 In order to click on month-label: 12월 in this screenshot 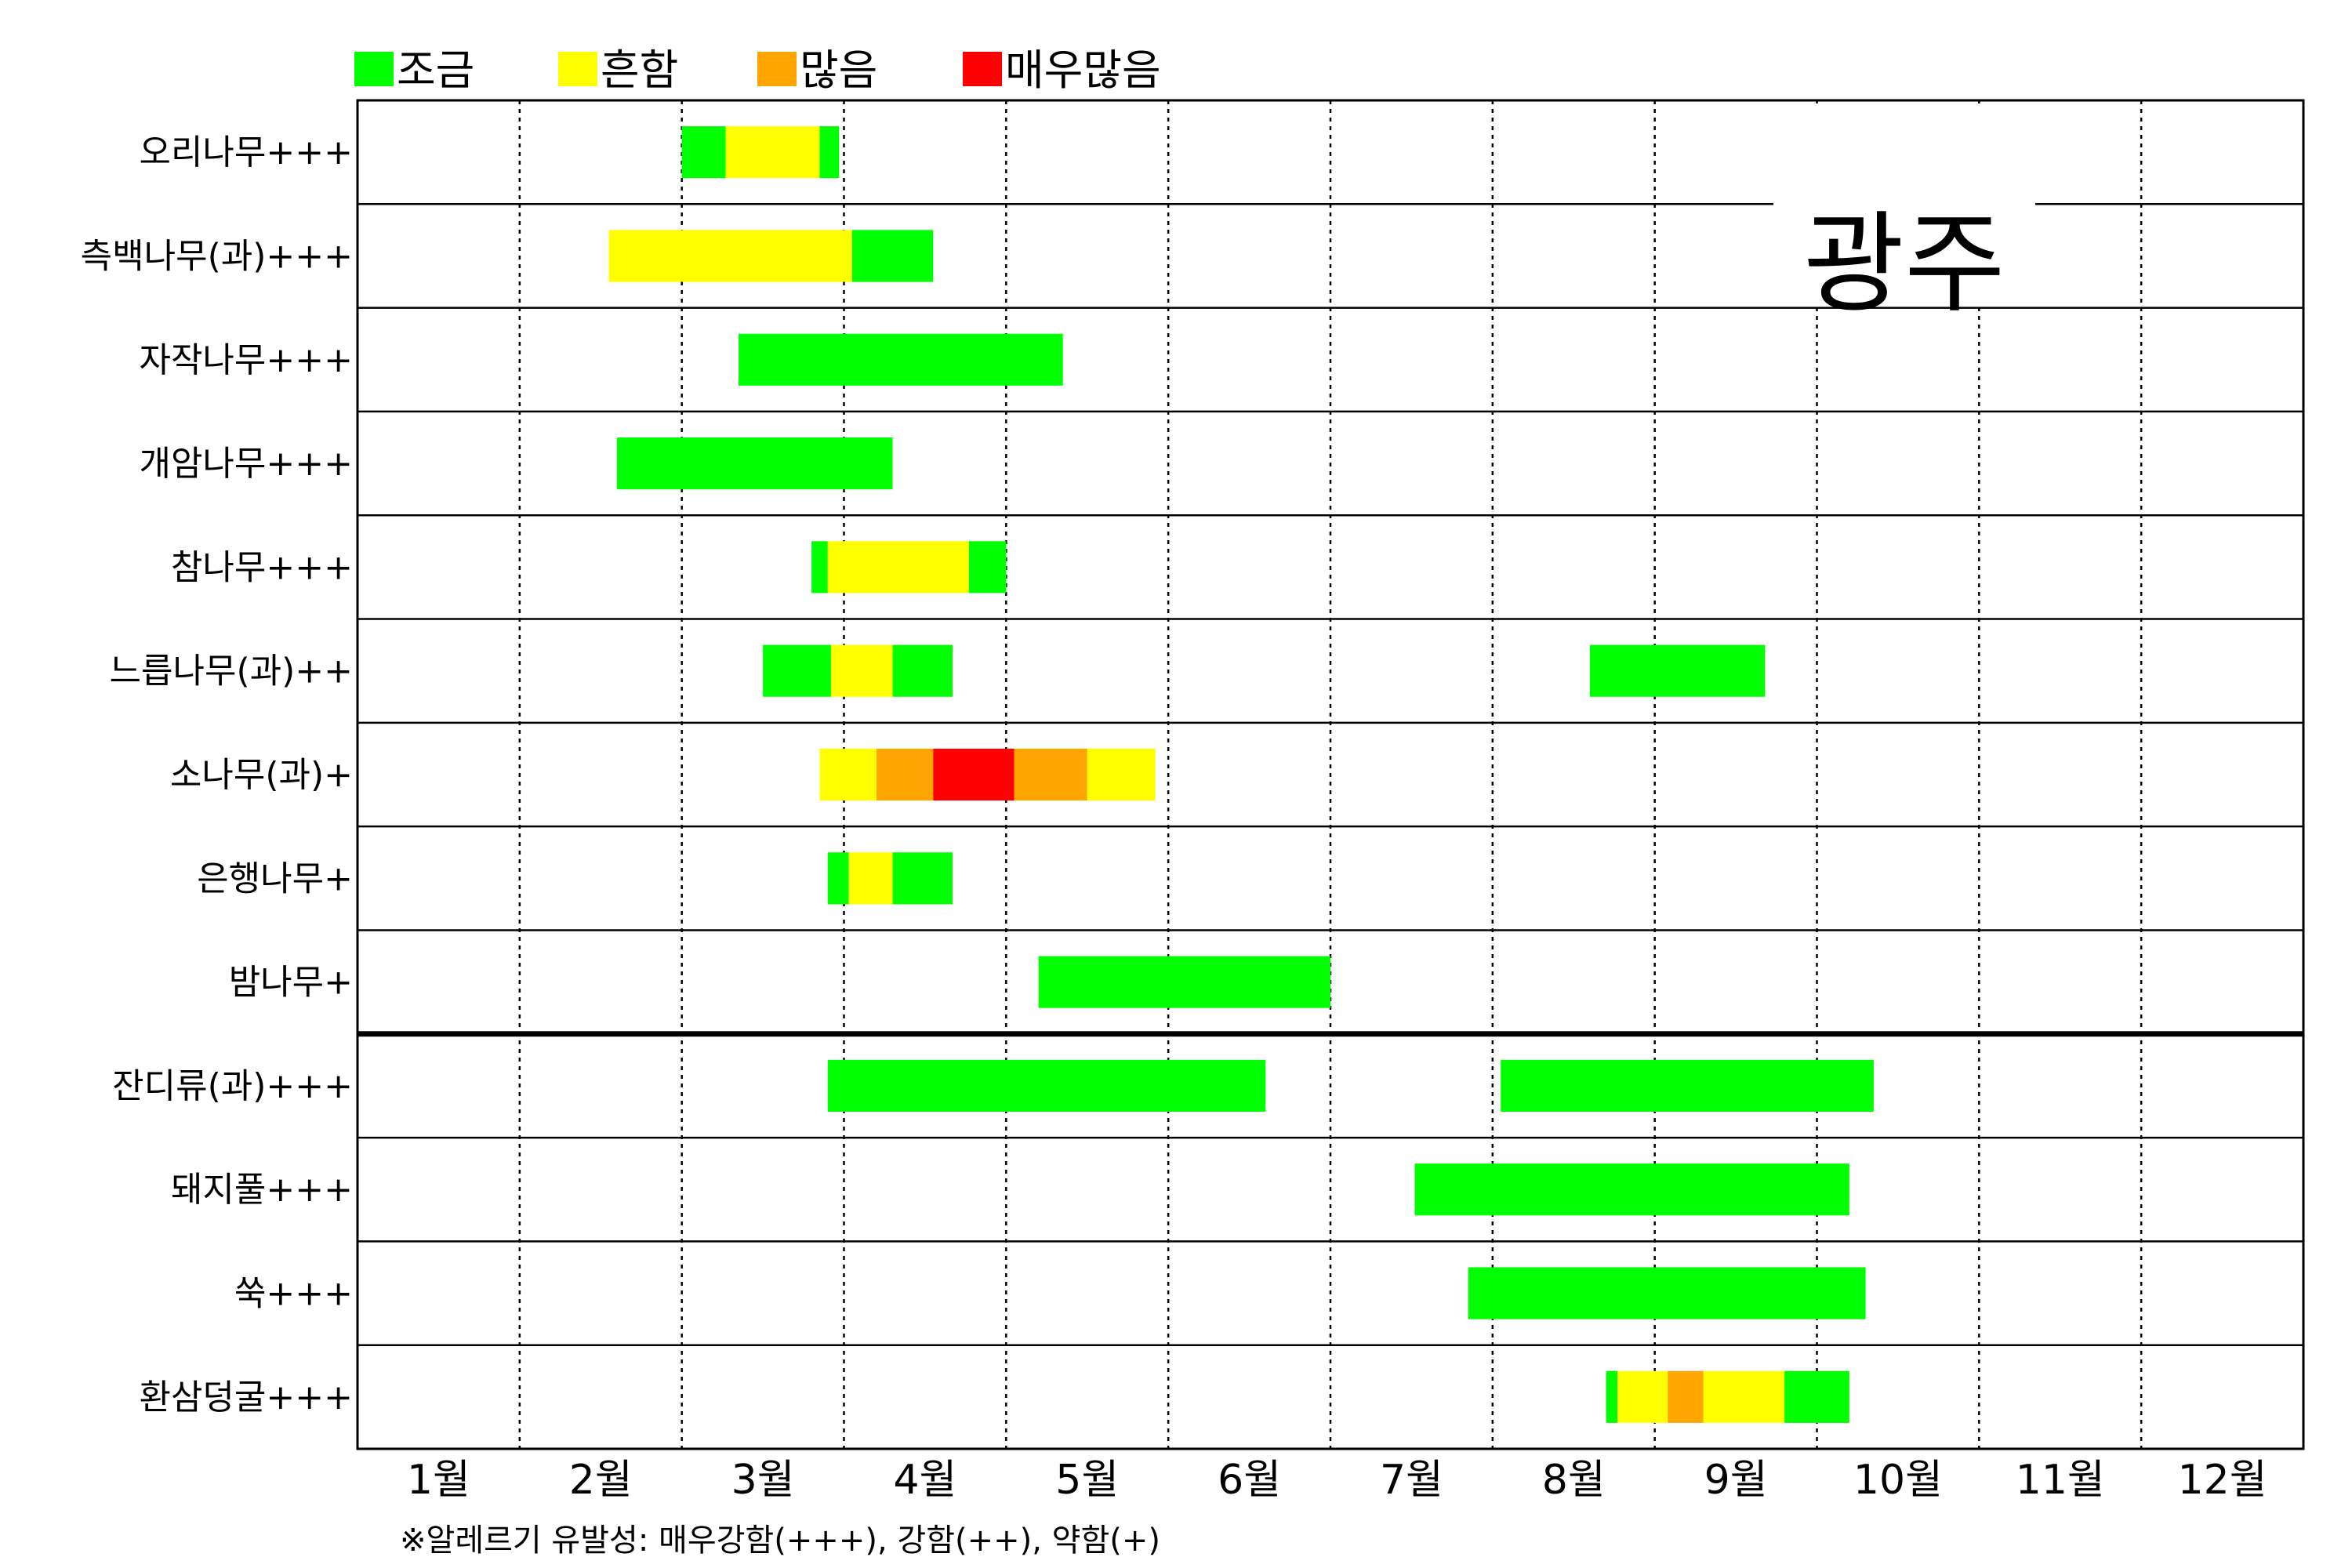, I will do `click(2222, 1480)`.